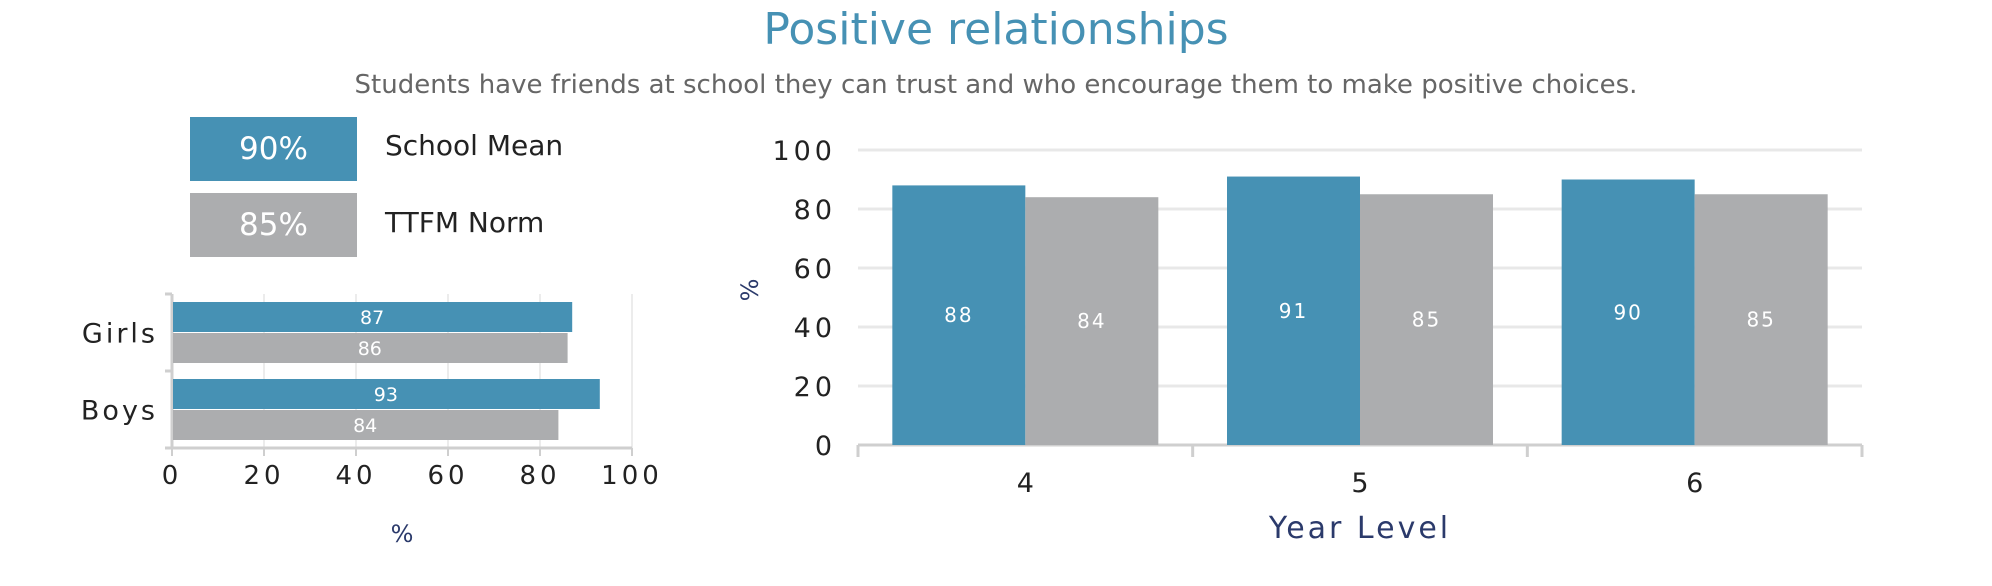 The height and width of the screenshot is (586, 1992). I want to click on h-data-label: 86, so click(370, 349).